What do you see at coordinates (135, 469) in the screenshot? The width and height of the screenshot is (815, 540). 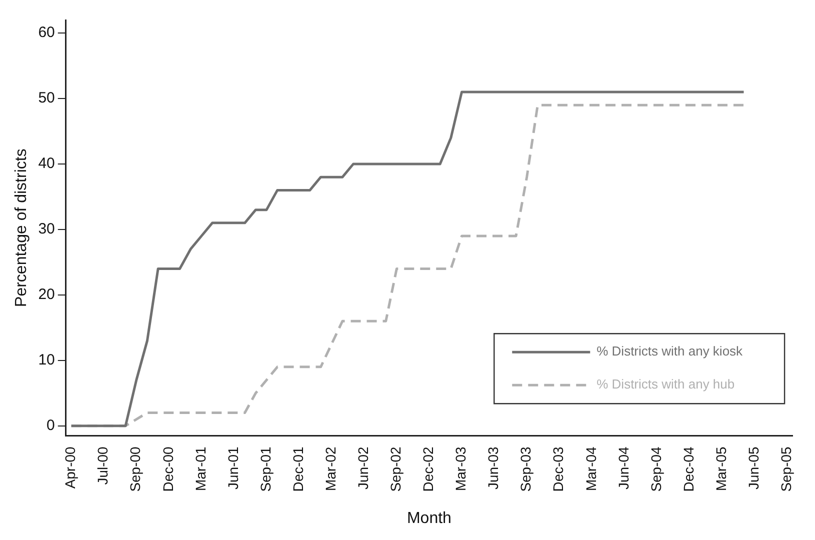 I see `x-tick-label: Sep-00` at bounding box center [135, 469].